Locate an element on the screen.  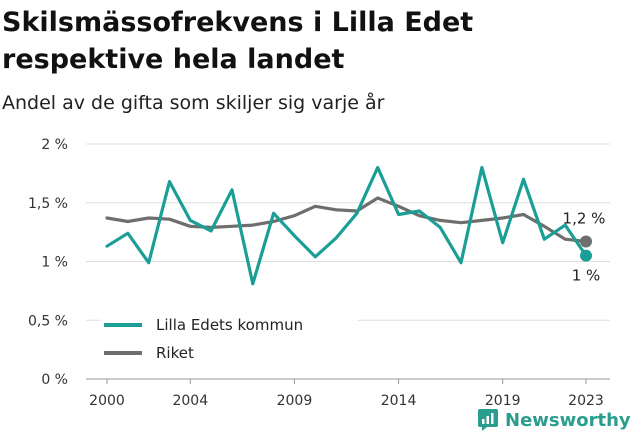
x-tick-label: 2014 is located at coordinates (399, 401).